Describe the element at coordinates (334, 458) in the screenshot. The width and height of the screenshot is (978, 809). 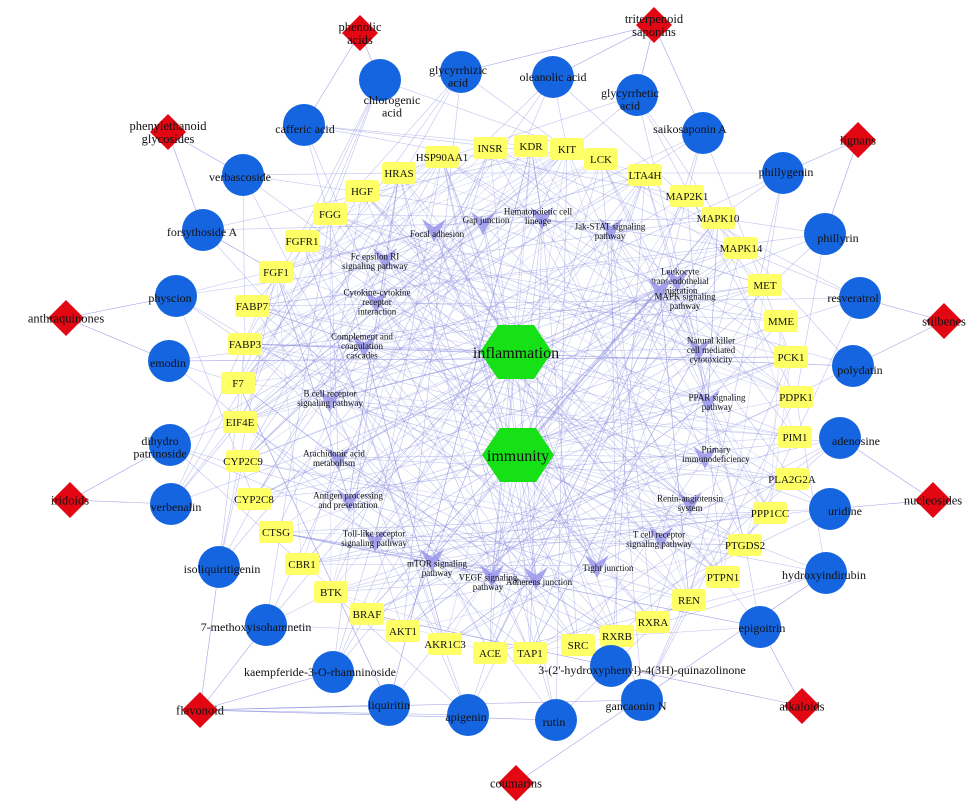
I see `pathway-node: Arachidonic acid metabolism` at that location.